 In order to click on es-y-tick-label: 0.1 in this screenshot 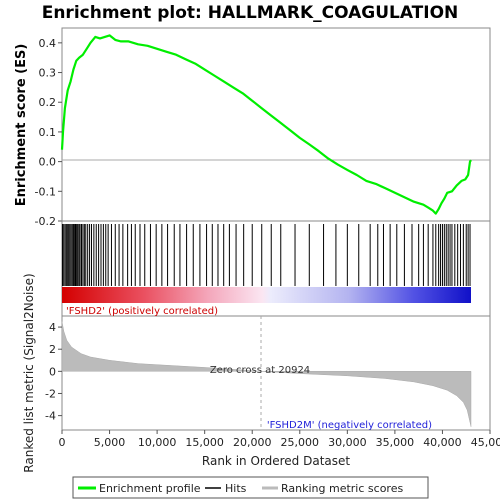, I will do `click(48, 132)`.